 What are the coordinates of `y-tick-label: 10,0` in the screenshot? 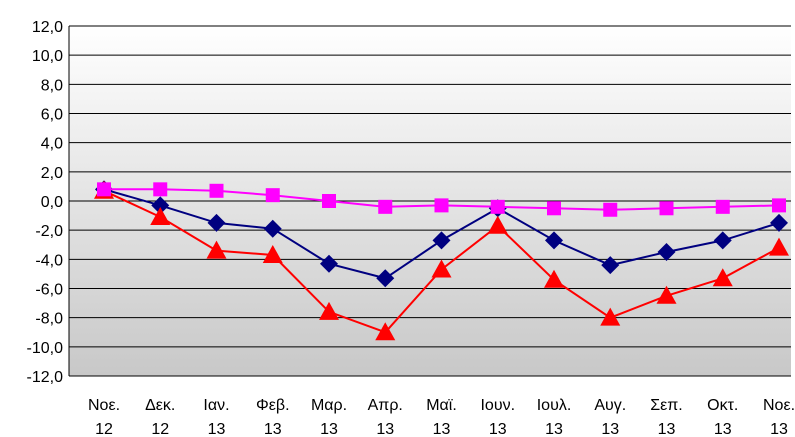 It's located at (47, 56).